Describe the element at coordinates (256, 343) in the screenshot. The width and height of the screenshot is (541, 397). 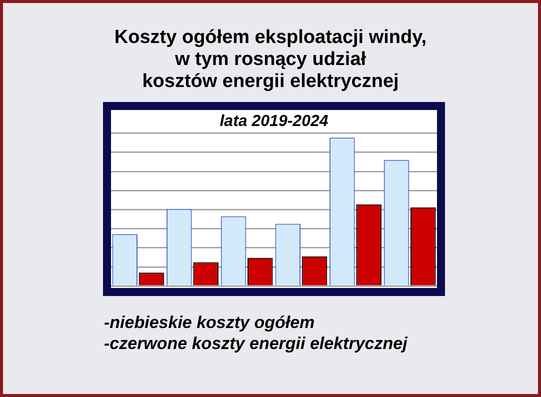
I see `text: -czerwone koszty energii elektrycznej` at that location.